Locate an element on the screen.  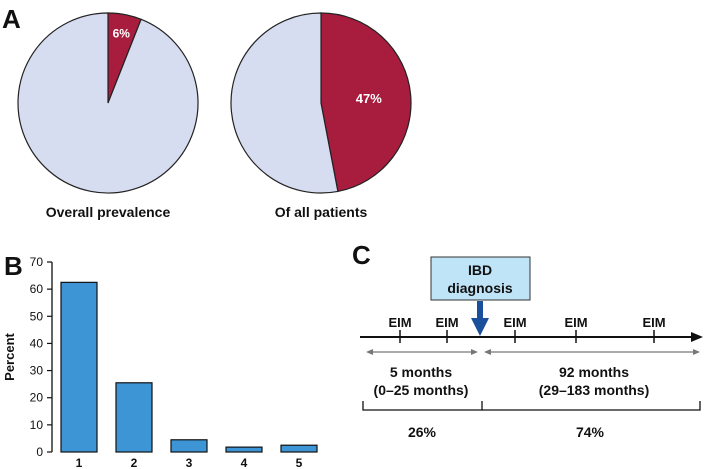
callout-text-line1: IBD is located at coordinates (480, 270).